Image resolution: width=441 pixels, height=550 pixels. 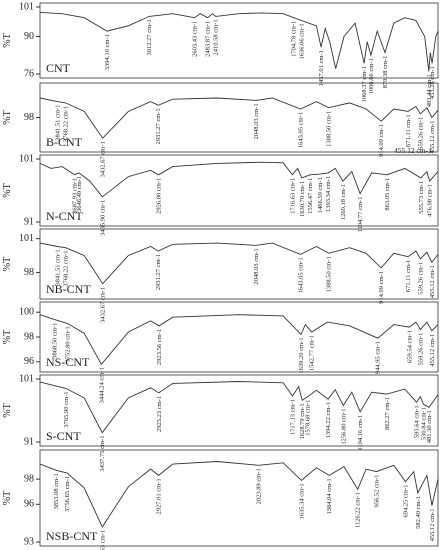 What do you see at coordinates (68, 289) in the screenshot?
I see `panel-name: NB-CNT` at bounding box center [68, 289].